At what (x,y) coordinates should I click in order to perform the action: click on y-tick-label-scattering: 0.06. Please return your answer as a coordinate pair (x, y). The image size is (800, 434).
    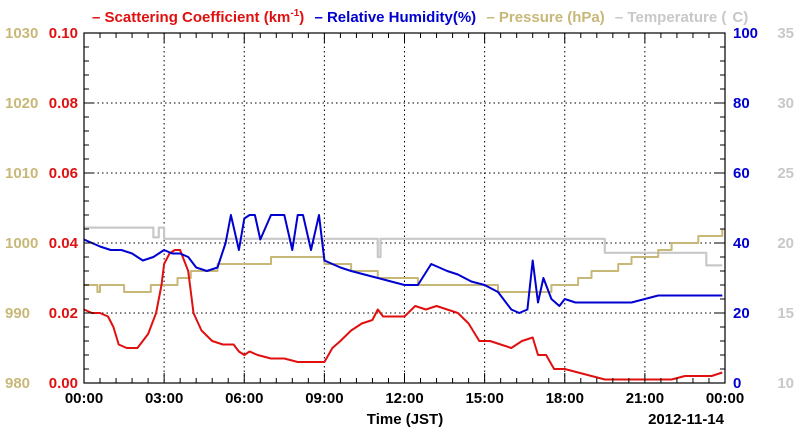
    Looking at the image, I should click on (63, 173).